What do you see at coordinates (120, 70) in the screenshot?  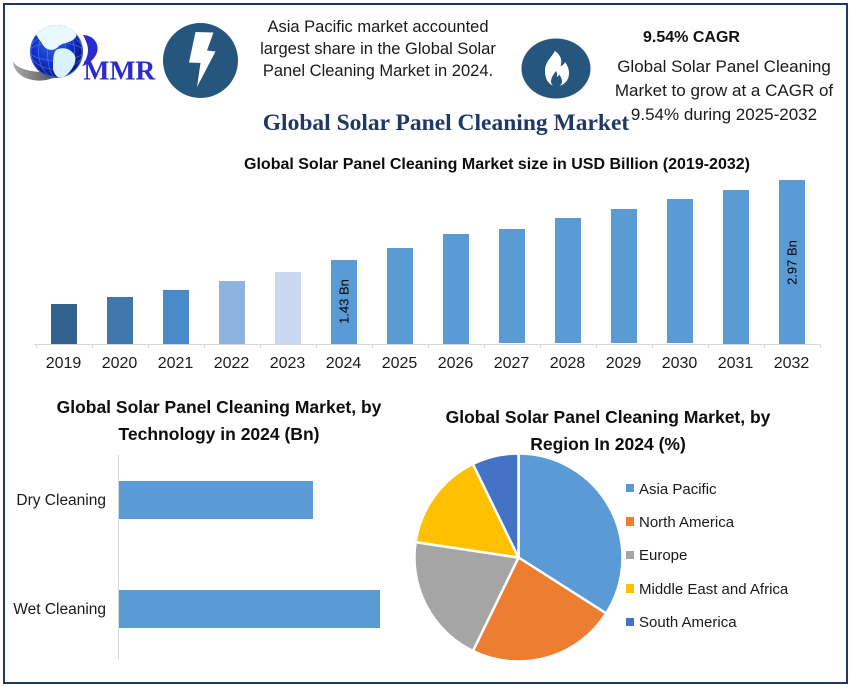 I see `svg-text: MMR` at bounding box center [120, 70].